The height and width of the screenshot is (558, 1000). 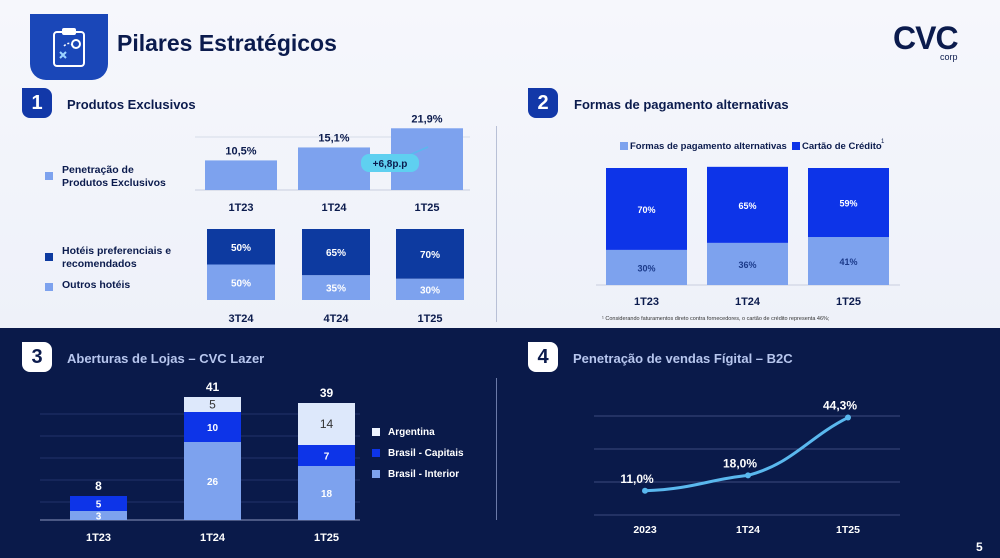 What do you see at coordinates (96, 285) in the screenshot?
I see `legend-outros: Outros hotéis` at bounding box center [96, 285].